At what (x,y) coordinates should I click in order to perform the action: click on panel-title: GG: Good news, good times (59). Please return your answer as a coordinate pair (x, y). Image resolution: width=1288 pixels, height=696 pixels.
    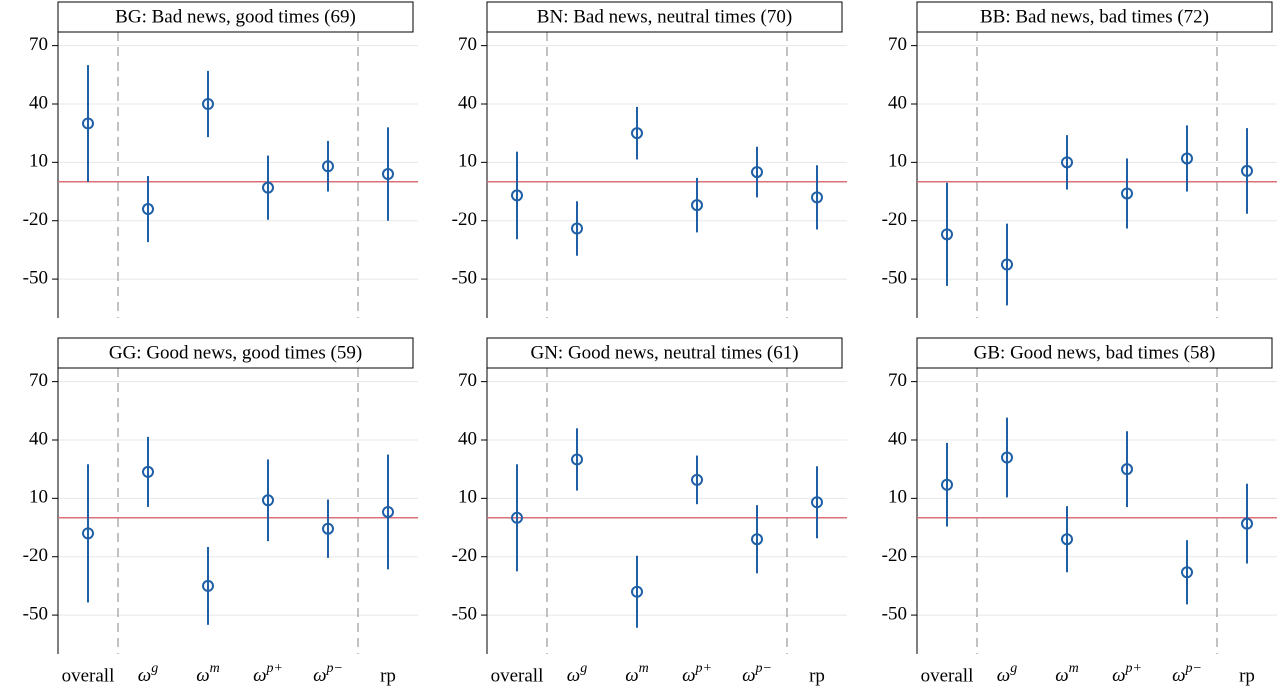
    Looking at the image, I should click on (235, 352).